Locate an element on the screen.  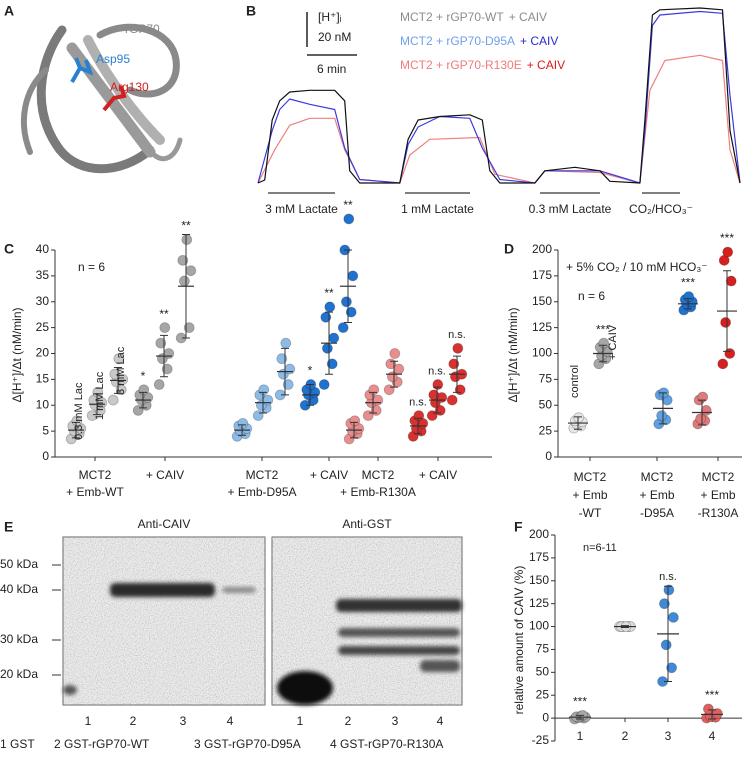
y-tick-label: 25 is located at coordinates (546, 430).